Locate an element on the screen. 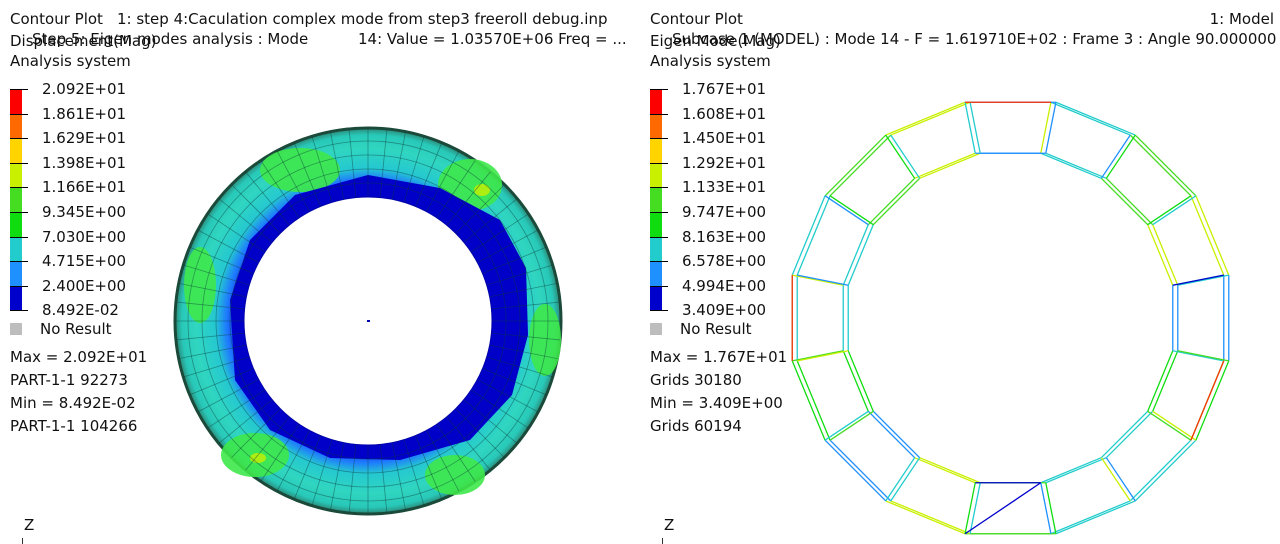 The width and height of the screenshot is (1280, 544). result-type: Displacement(Mag) is located at coordinates (83, 41).